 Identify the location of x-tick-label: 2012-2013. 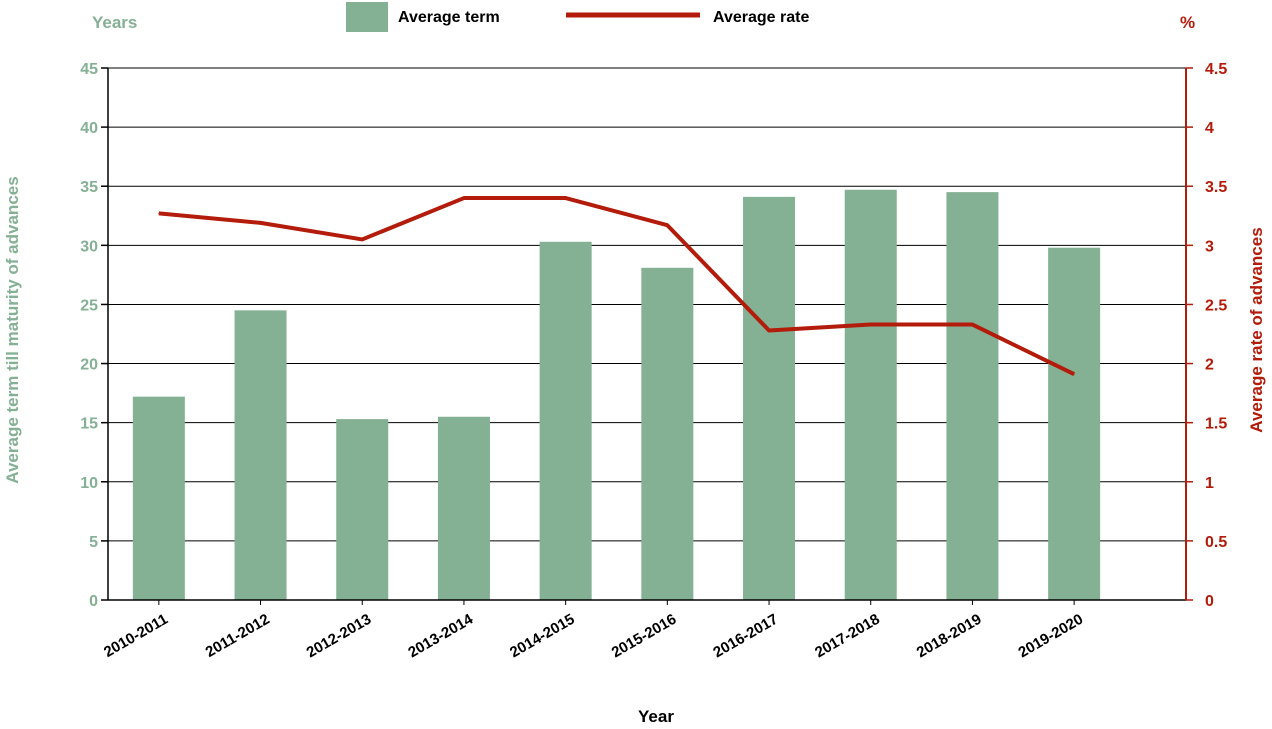
(339, 636).